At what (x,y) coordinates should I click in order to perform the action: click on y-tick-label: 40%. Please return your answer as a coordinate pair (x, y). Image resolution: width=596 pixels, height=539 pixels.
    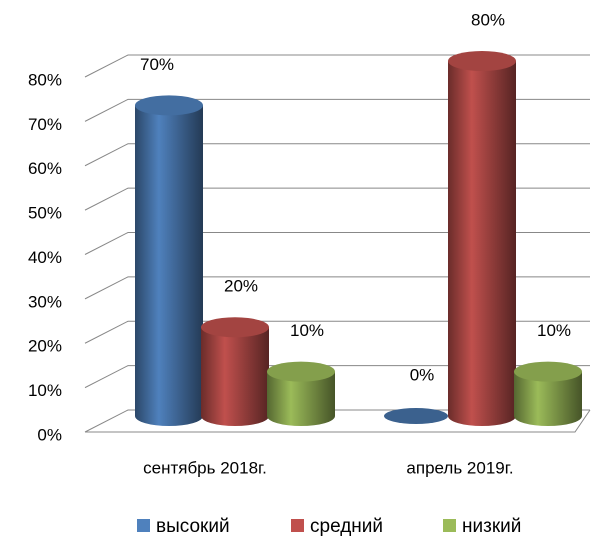
    Looking at the image, I should click on (45, 257).